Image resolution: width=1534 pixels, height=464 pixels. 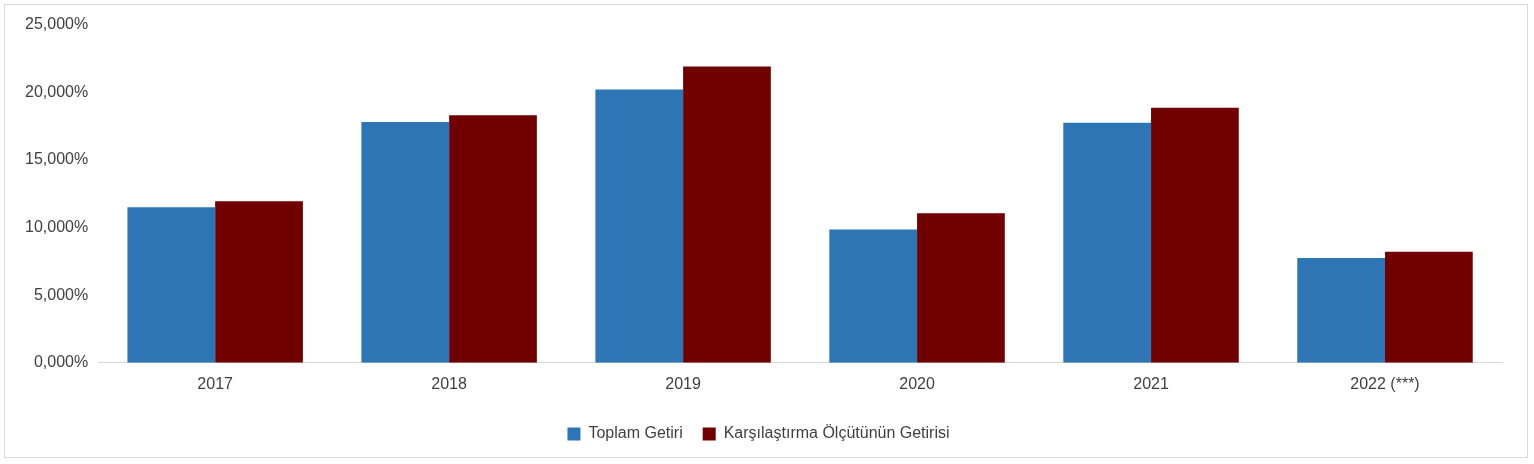 What do you see at coordinates (917, 383) in the screenshot?
I see `x-tick-label: 2020` at bounding box center [917, 383].